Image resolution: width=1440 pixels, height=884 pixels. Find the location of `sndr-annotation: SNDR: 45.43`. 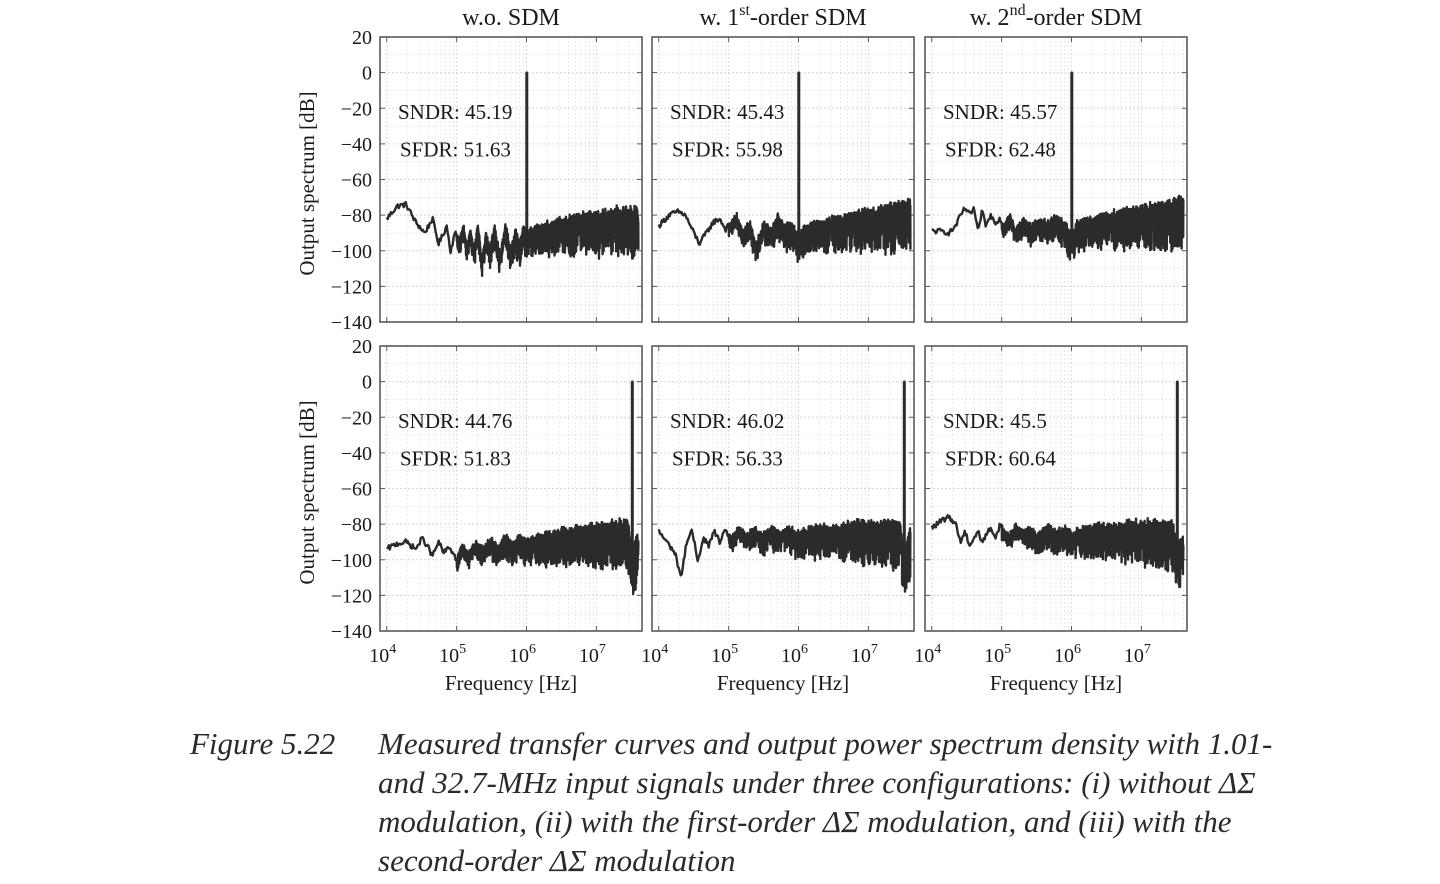

sndr-annotation: SNDR: 45.43 is located at coordinates (727, 112).